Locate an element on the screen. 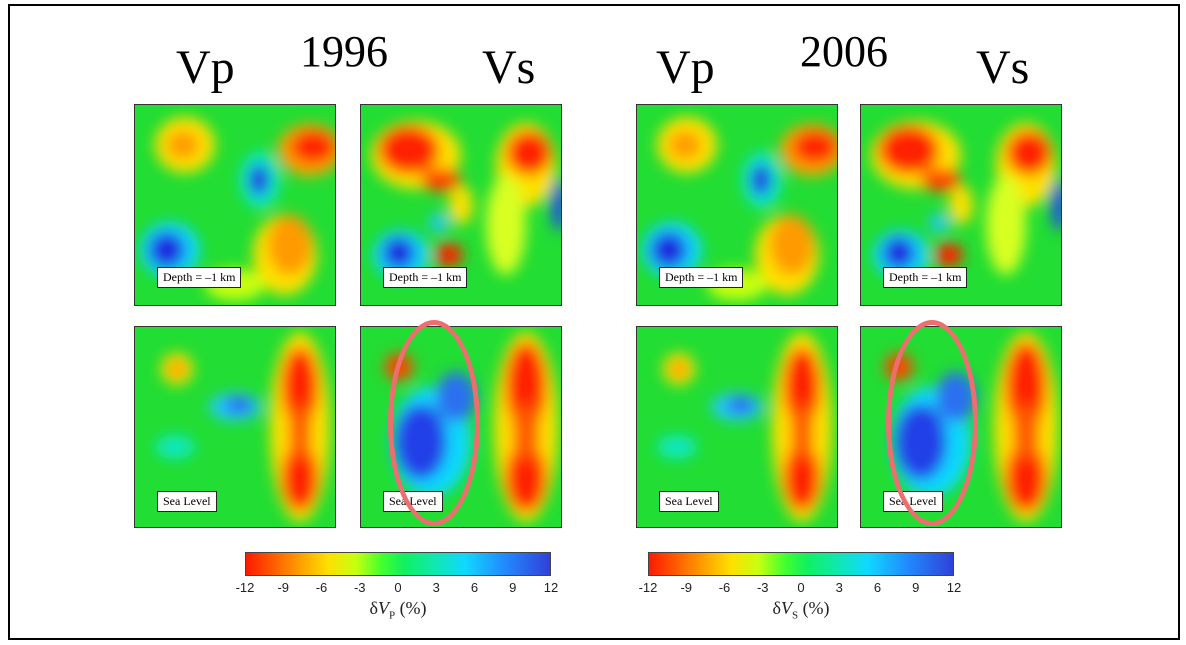 This screenshot has height=645, width=1186. colorbar-title: δVS (%) is located at coordinates (801, 610).